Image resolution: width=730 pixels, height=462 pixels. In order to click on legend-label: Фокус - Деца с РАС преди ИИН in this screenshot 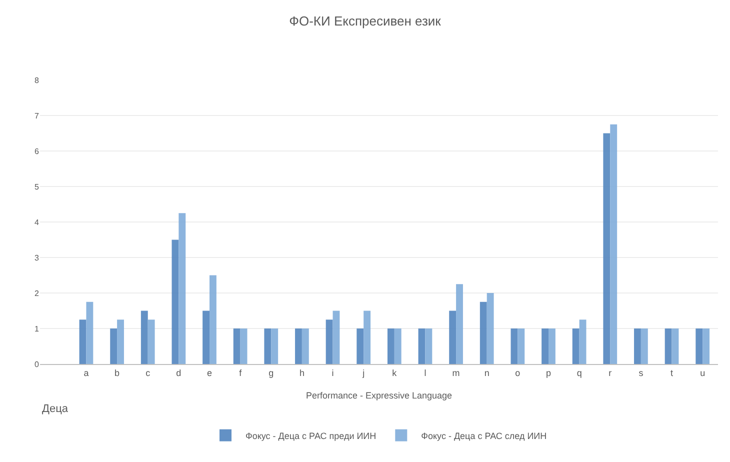, I will do `click(311, 435)`.